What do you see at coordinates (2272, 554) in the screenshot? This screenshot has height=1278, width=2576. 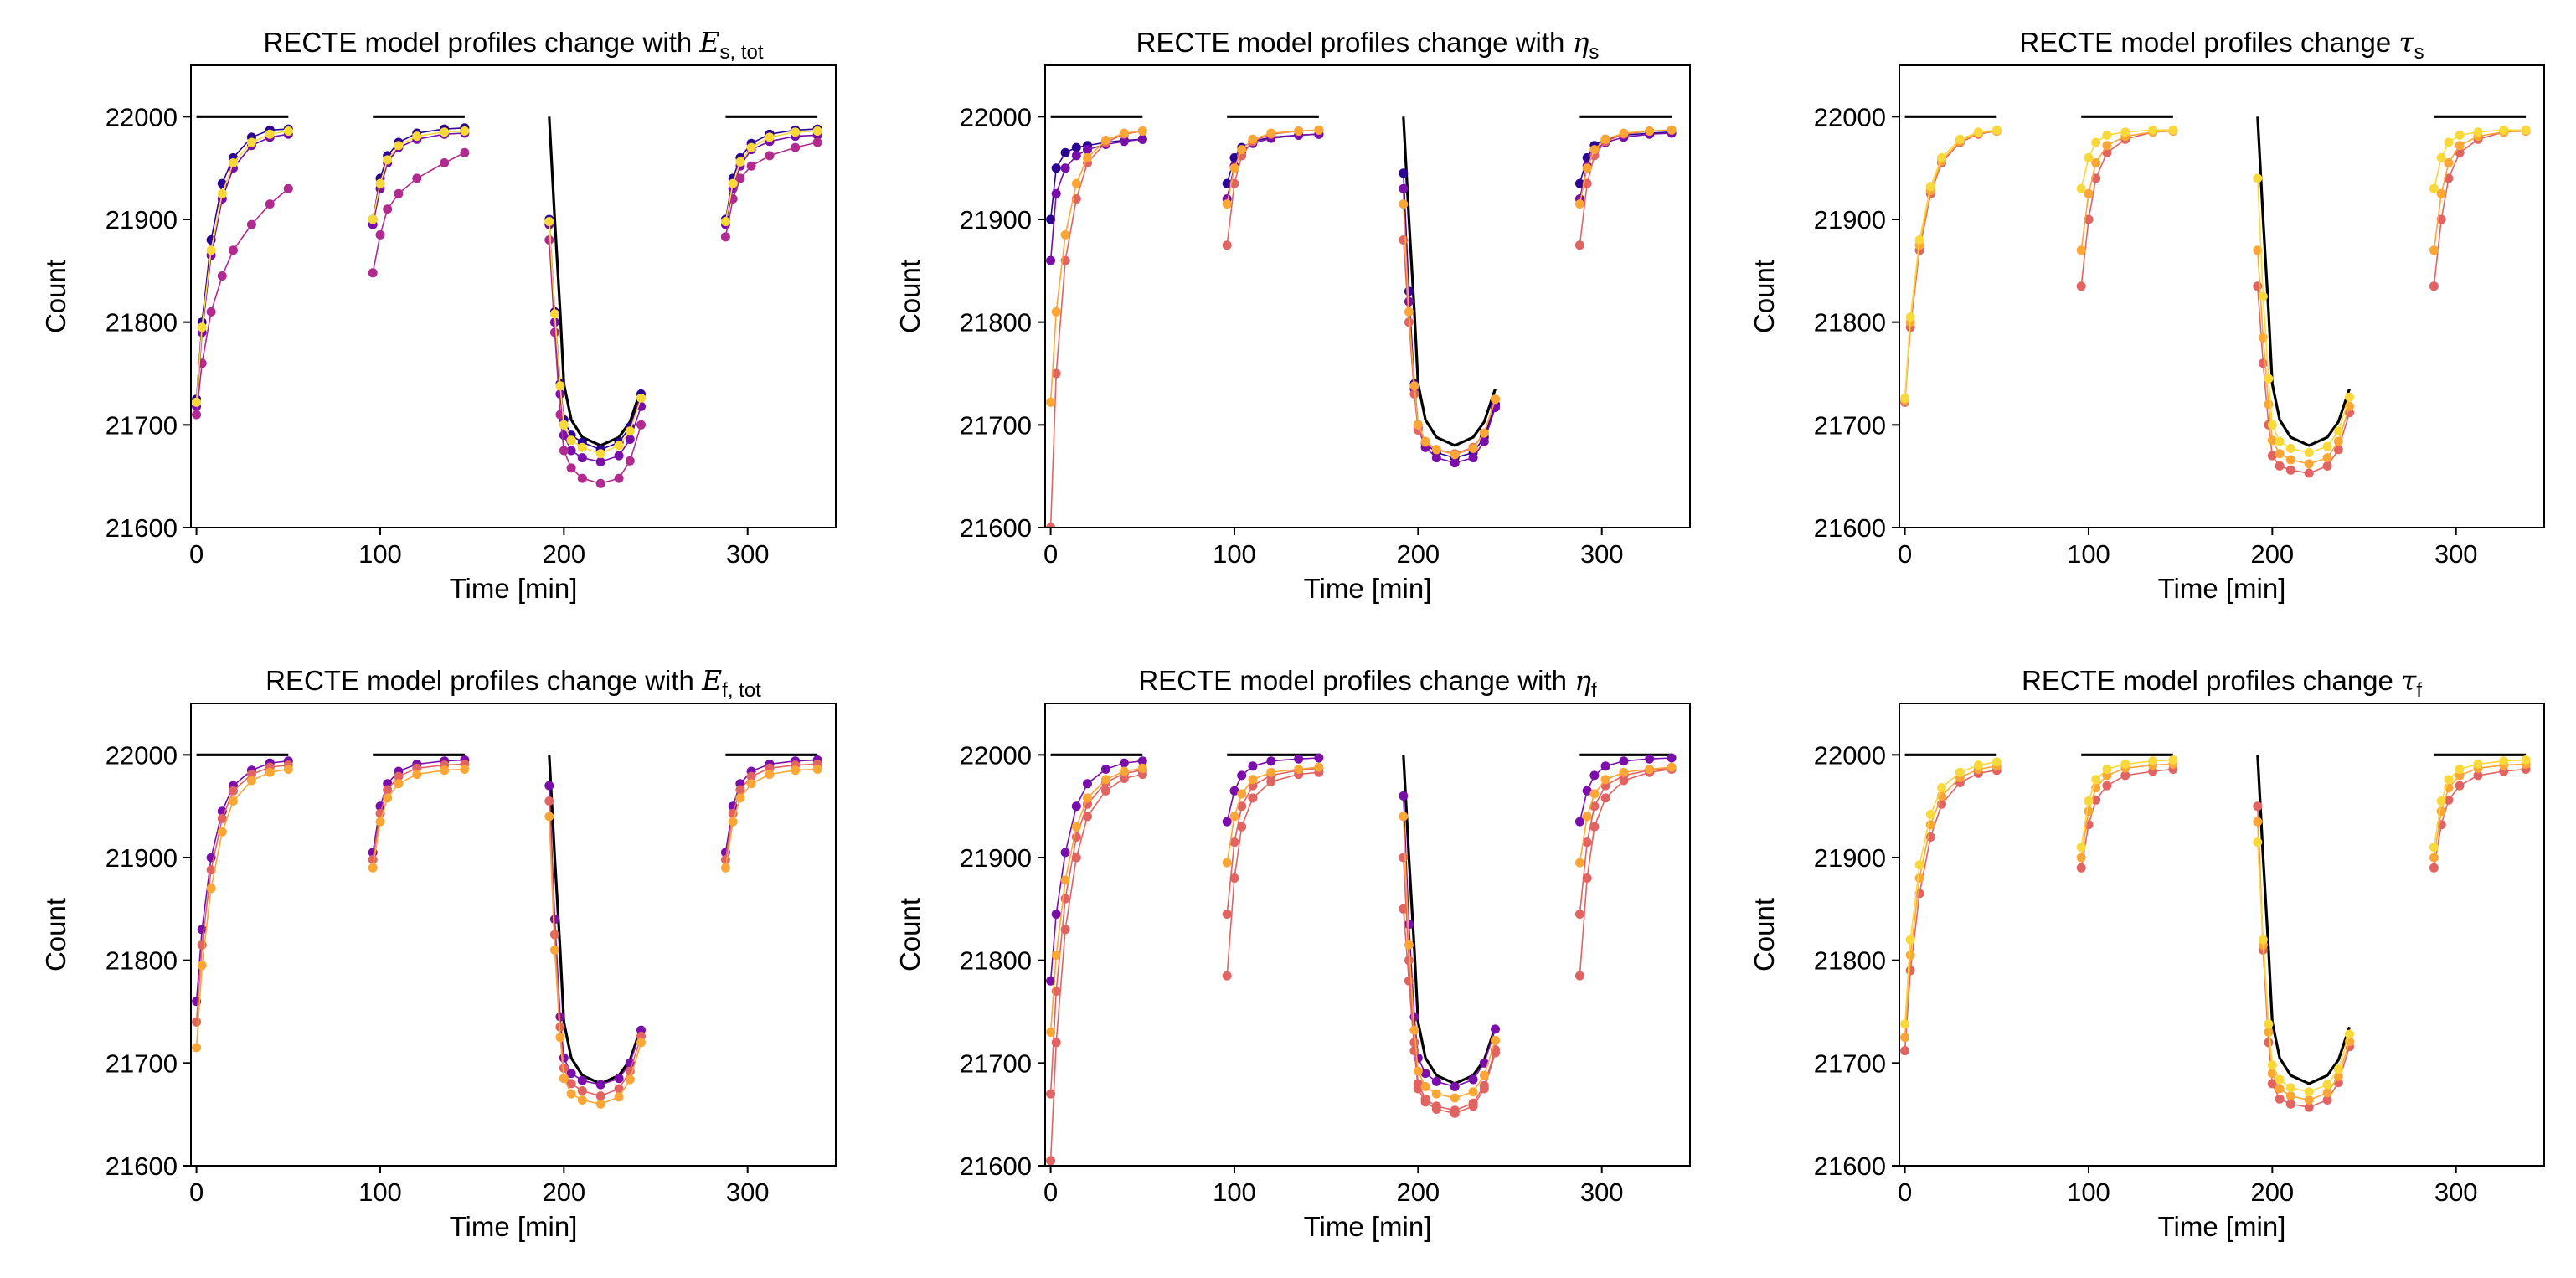 I see `x-tick-label: 200` at bounding box center [2272, 554].